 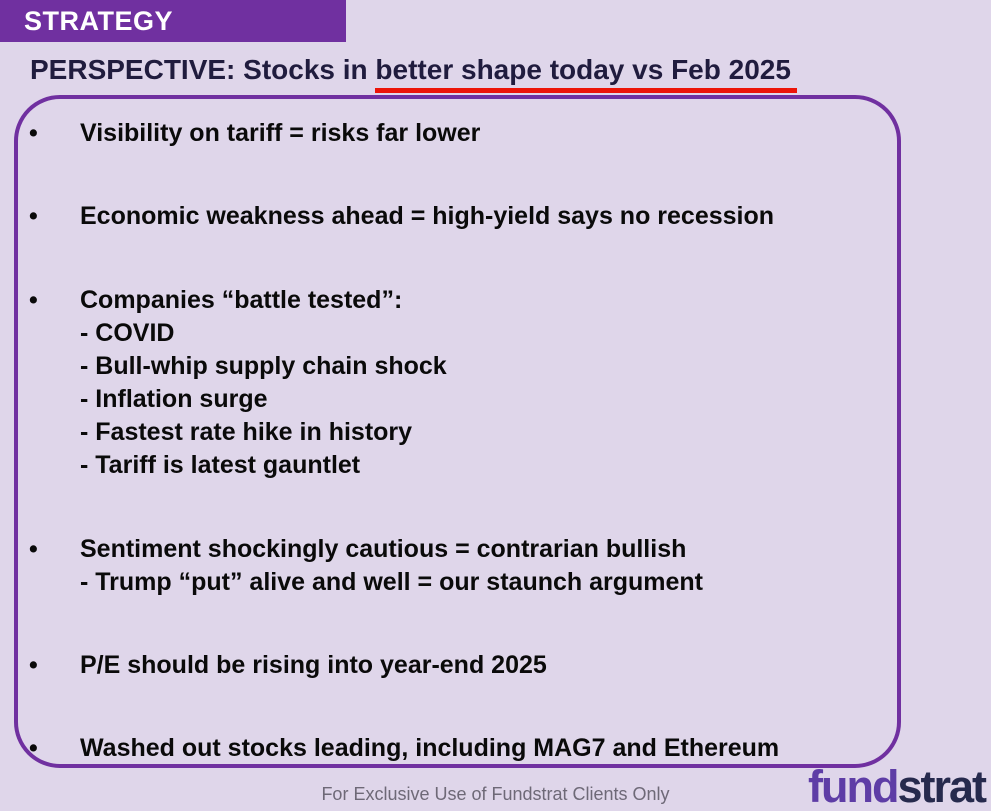 I want to click on strategy-header-bar: STRATEGY, so click(x=173, y=21).